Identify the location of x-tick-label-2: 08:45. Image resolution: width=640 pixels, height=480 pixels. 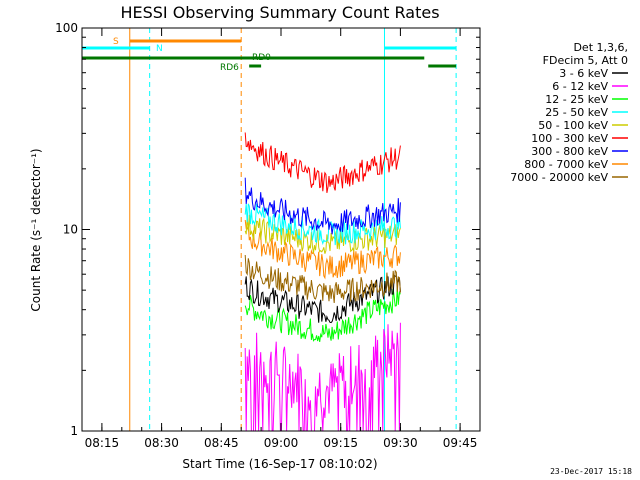
(221, 443).